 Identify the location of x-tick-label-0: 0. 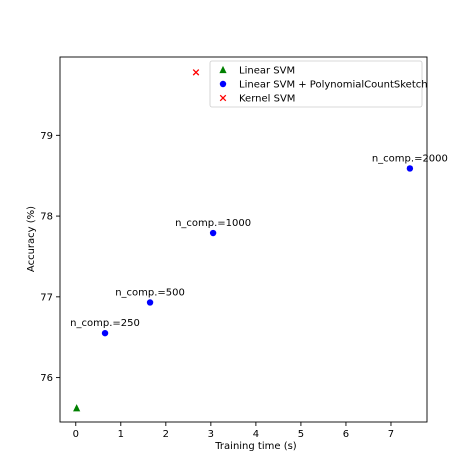
(76, 434).